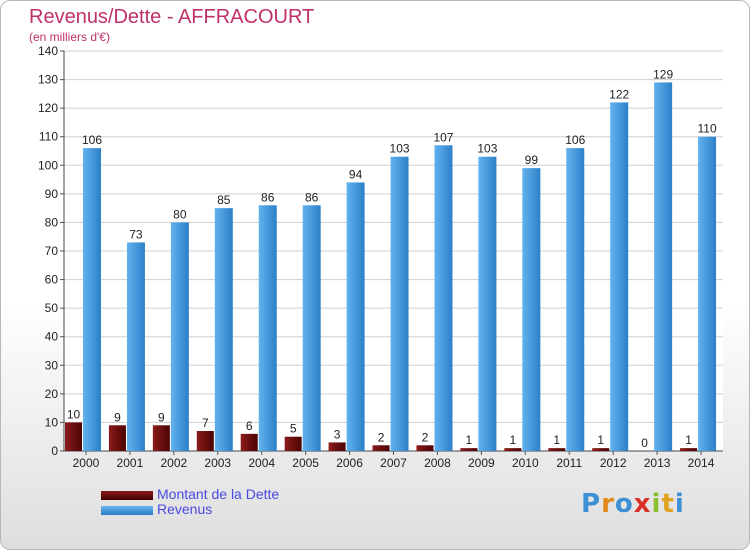  What do you see at coordinates (668, 504) in the screenshot?
I see `logo-letter: t` at bounding box center [668, 504].